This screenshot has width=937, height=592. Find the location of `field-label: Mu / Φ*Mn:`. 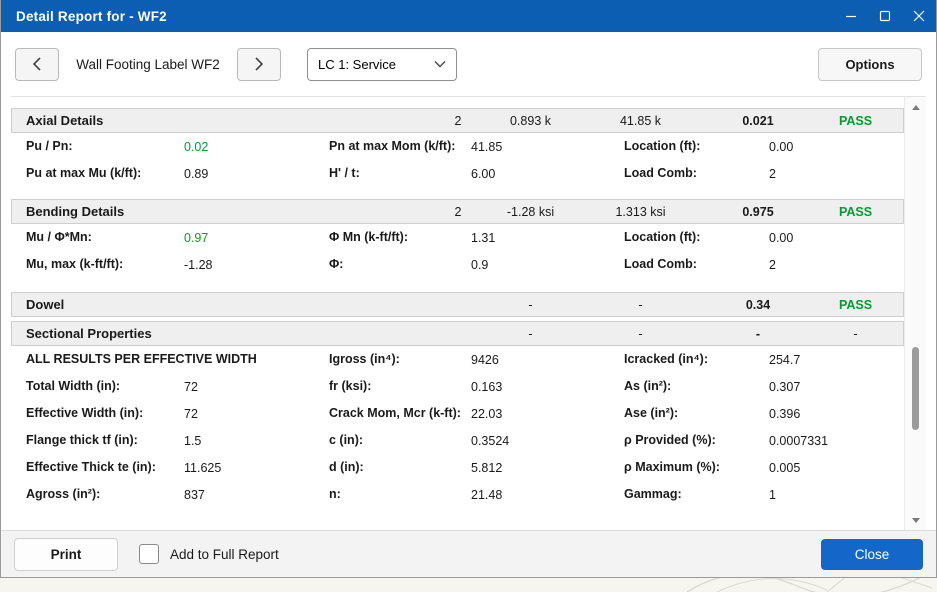

field-label: Mu / Φ*Mn: is located at coordinates (59, 236).